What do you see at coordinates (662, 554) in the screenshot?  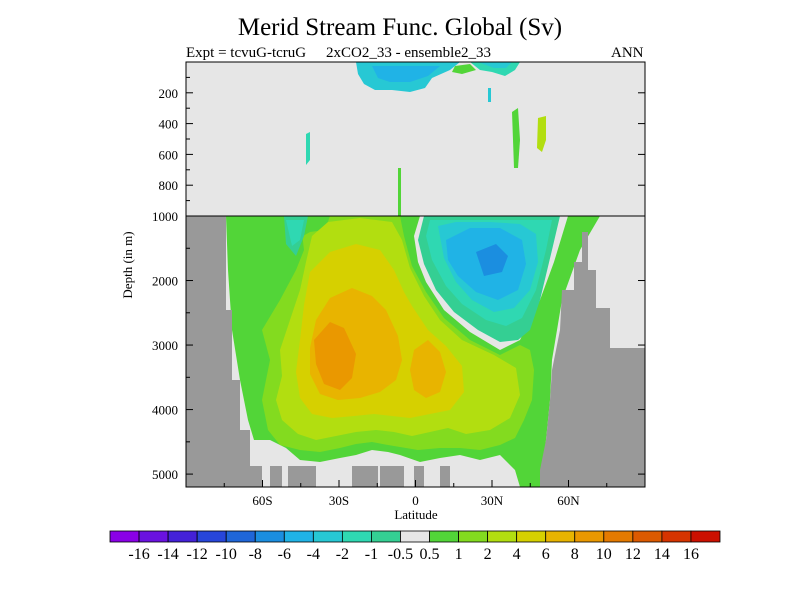 I see `colorbar-label: 14` at bounding box center [662, 554].